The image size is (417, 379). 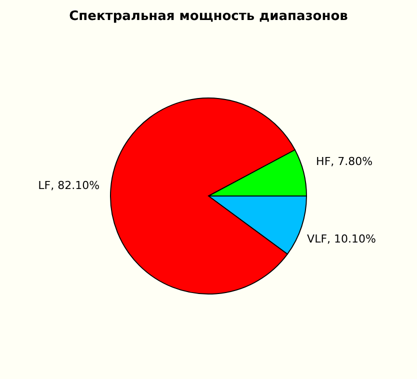 I want to click on slice-label: LF, 82.10%, so click(x=69, y=185).